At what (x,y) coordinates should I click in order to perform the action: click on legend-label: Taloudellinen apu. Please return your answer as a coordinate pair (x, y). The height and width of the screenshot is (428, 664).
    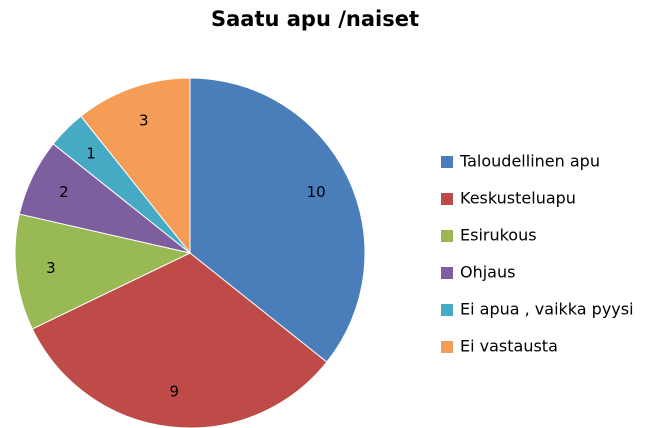
    Looking at the image, I should click on (529, 161).